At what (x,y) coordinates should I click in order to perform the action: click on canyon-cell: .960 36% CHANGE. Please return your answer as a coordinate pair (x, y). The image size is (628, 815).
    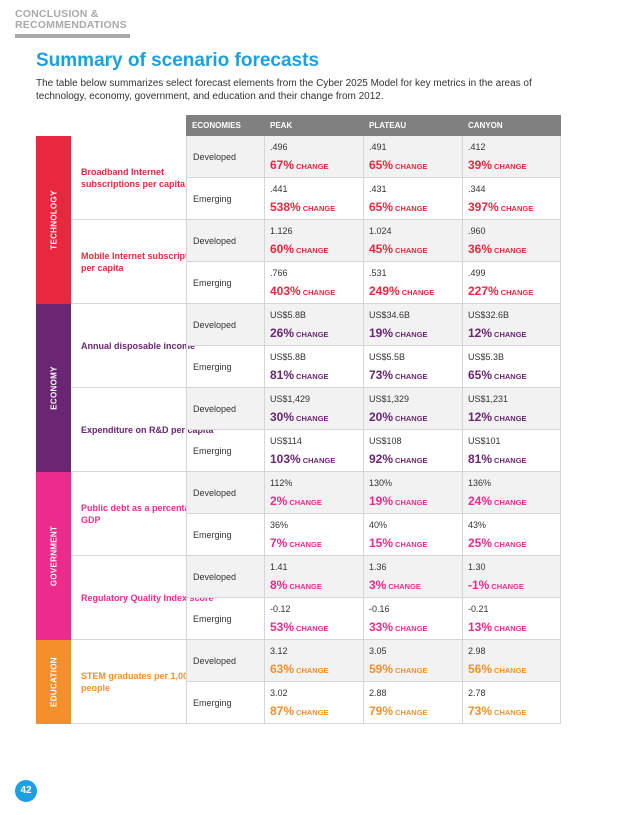
    Looking at the image, I should click on (511, 241).